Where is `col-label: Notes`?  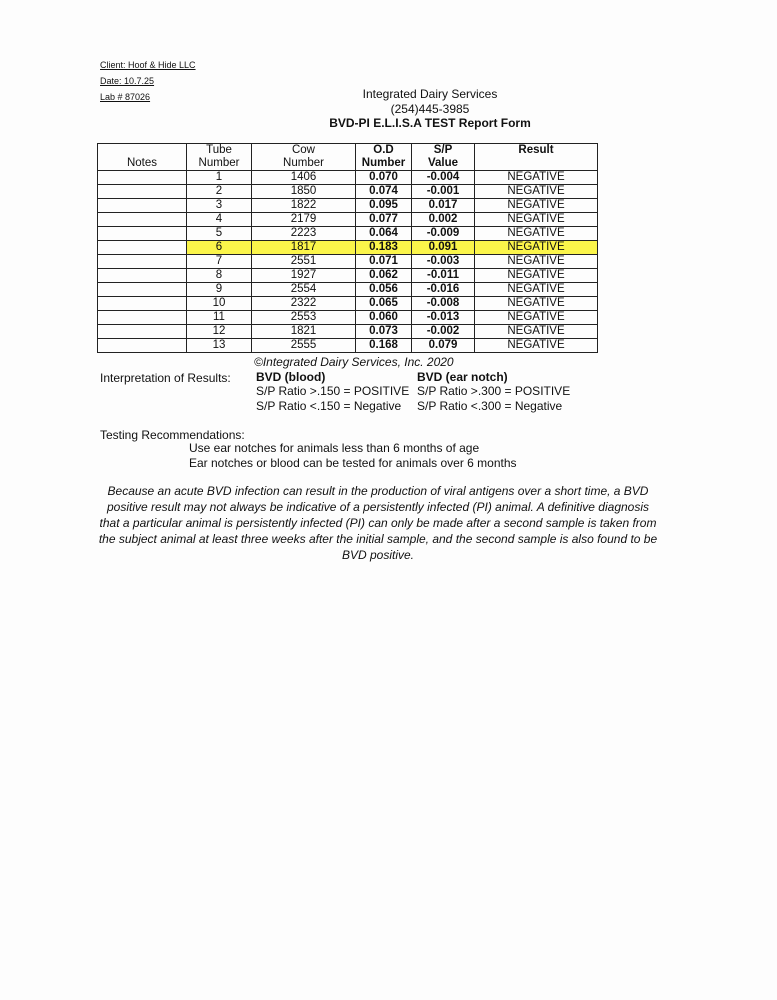
col-label: Notes is located at coordinates (142, 163).